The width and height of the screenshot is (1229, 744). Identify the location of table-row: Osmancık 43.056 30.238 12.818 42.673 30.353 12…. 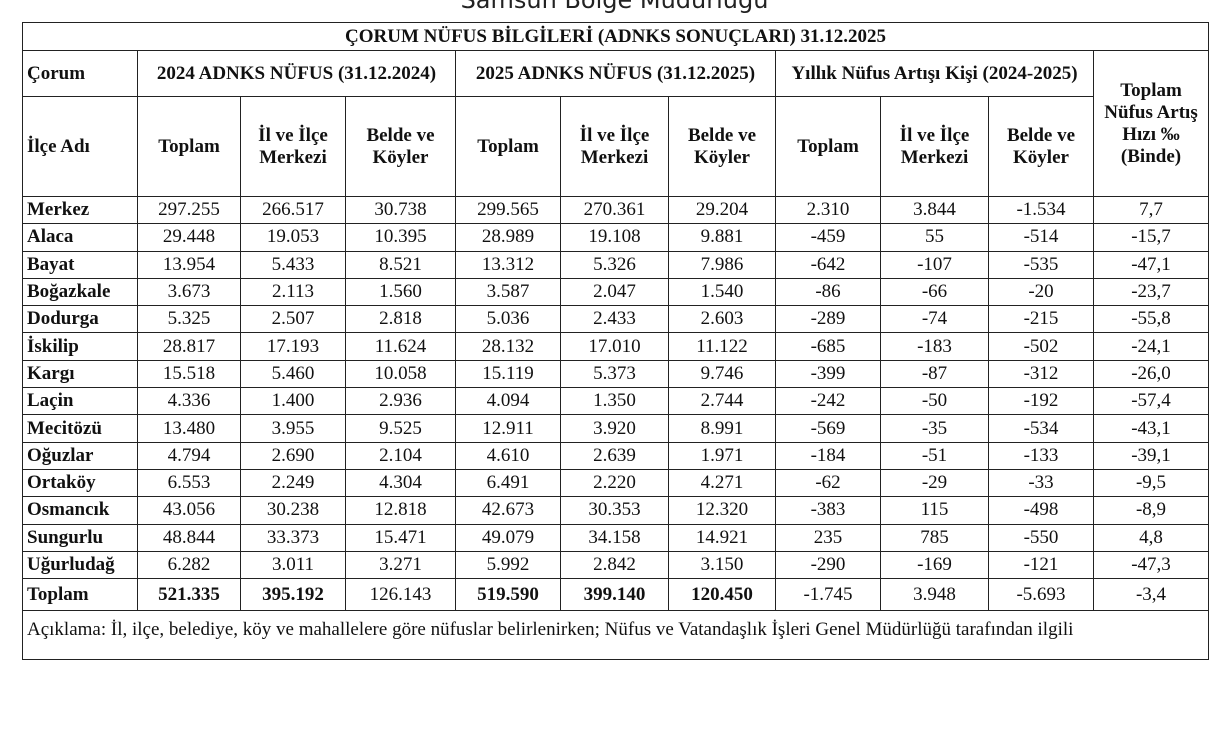
(616, 510).